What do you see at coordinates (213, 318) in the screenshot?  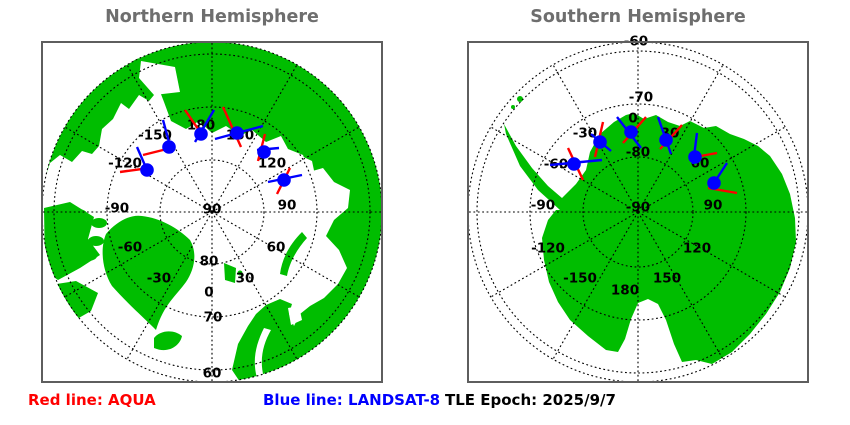 I see `graticule-label: 70` at bounding box center [213, 318].